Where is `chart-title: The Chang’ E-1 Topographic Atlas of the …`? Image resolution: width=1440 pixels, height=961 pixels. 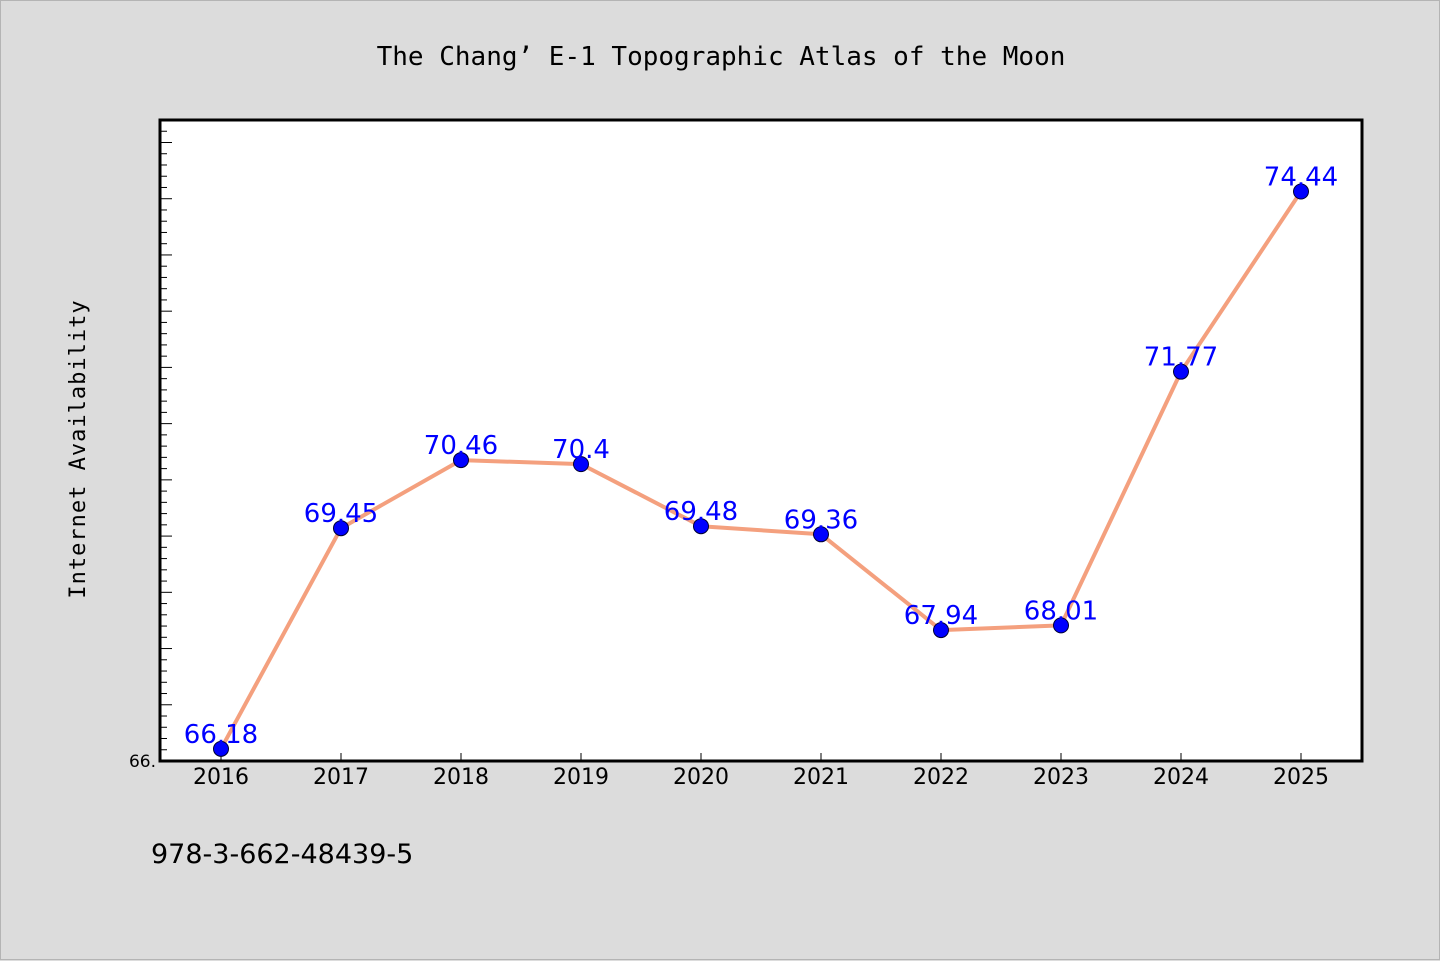 chart-title: The Chang’ E-1 Topographic Atlas of the … is located at coordinates (721, 57).